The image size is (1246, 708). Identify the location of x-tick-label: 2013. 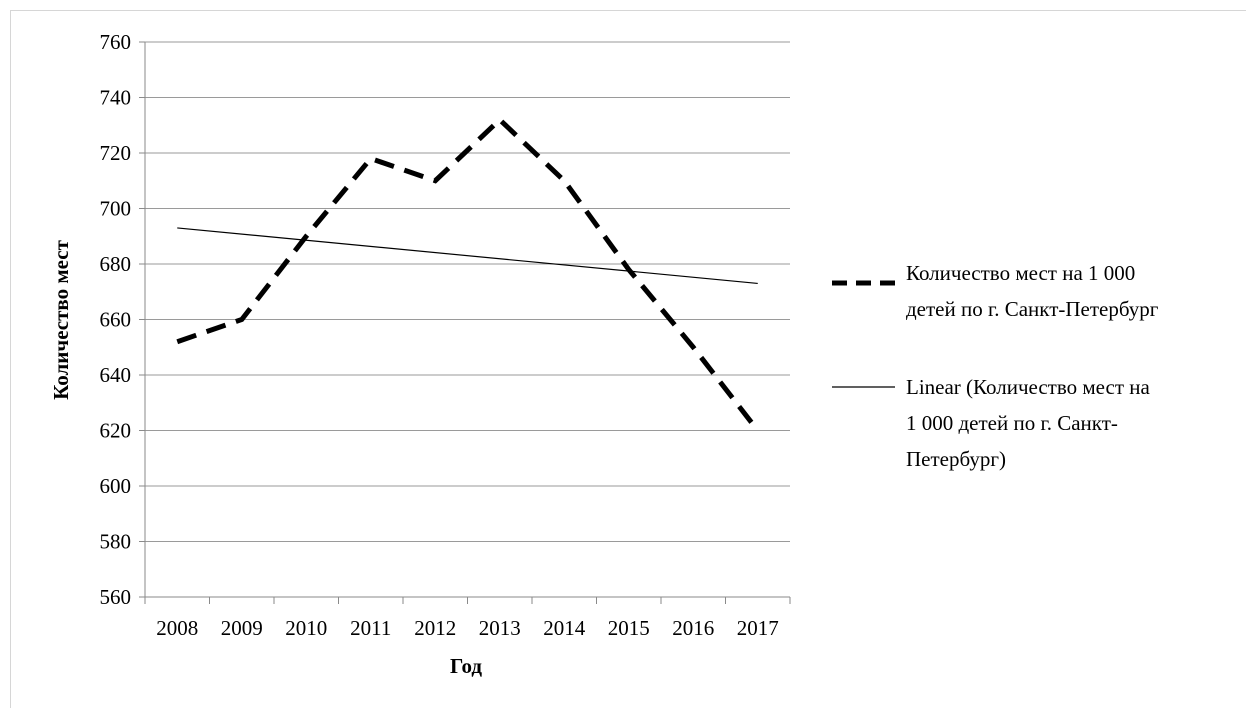
(500, 628).